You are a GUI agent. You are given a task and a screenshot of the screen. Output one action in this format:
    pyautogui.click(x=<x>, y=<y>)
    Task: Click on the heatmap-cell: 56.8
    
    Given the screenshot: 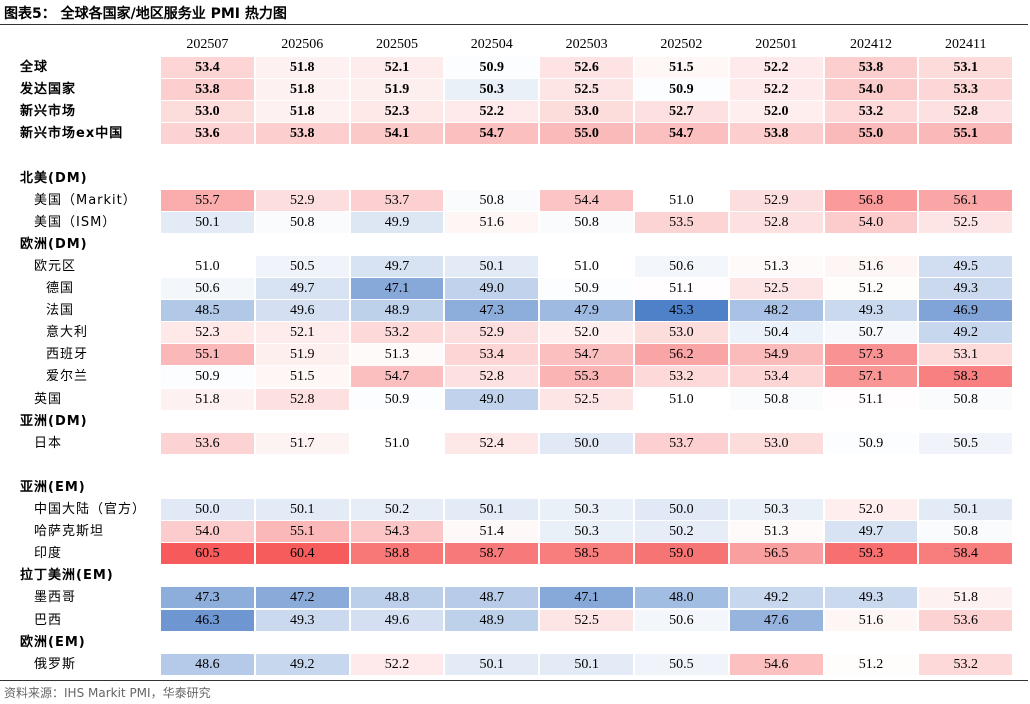 What is the action you would take?
    pyautogui.click(x=871, y=200)
    